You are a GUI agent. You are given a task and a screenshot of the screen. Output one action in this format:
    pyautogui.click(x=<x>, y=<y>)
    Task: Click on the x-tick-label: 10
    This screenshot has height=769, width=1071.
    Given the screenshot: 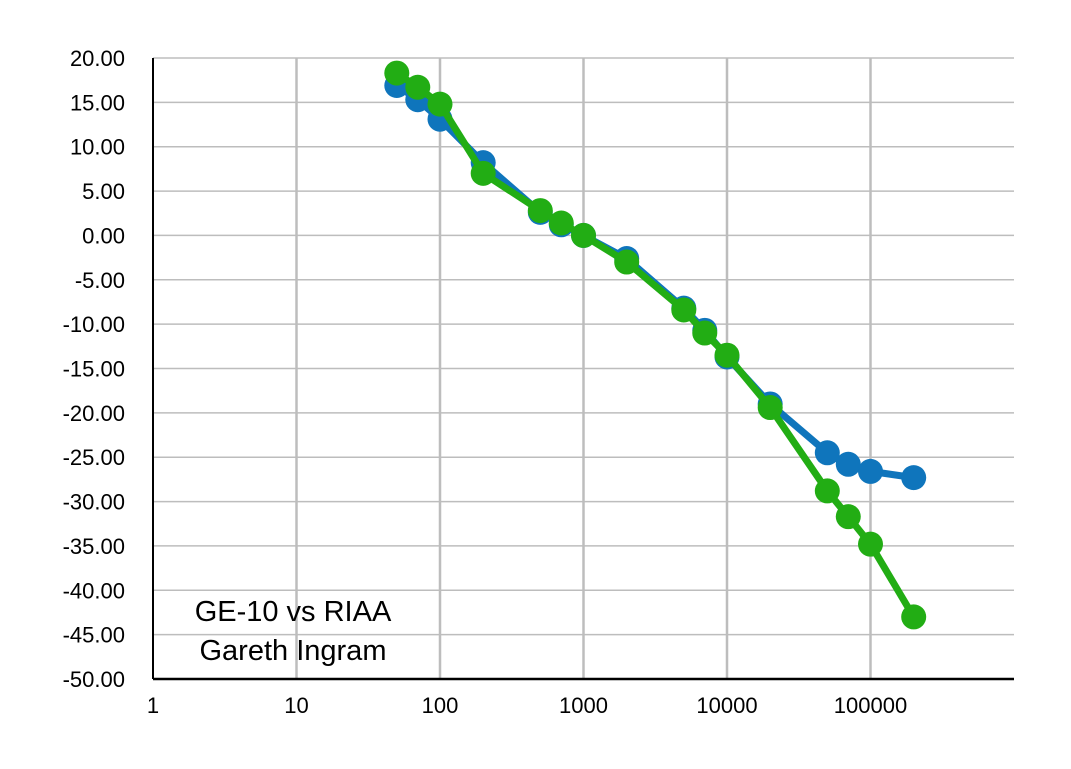 What is the action you would take?
    pyautogui.click(x=296, y=705)
    